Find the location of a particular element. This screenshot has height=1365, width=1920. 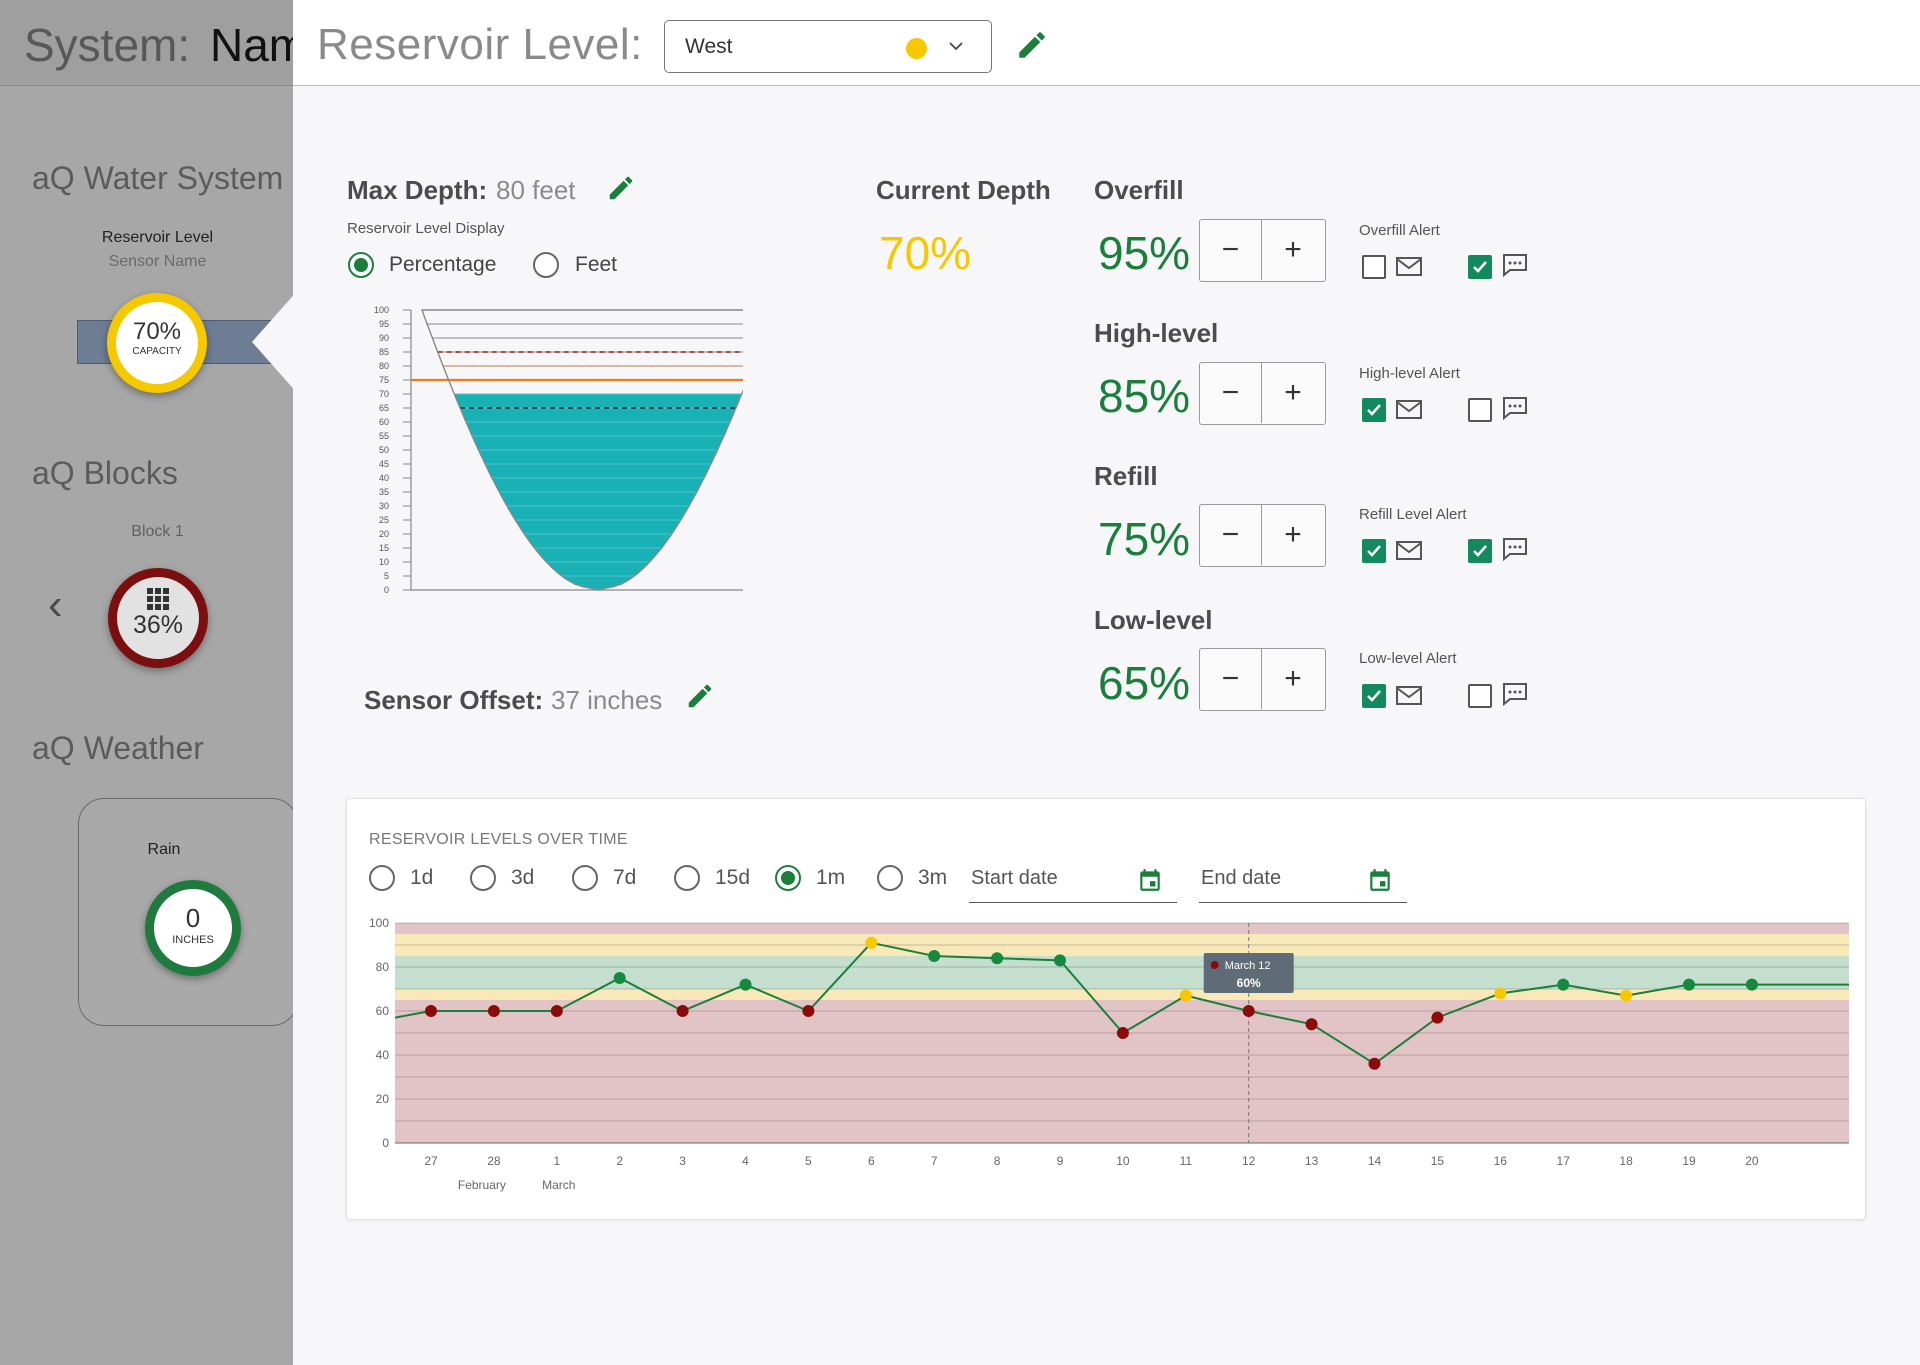

range-label-3d: 3d is located at coordinates (523, 877).